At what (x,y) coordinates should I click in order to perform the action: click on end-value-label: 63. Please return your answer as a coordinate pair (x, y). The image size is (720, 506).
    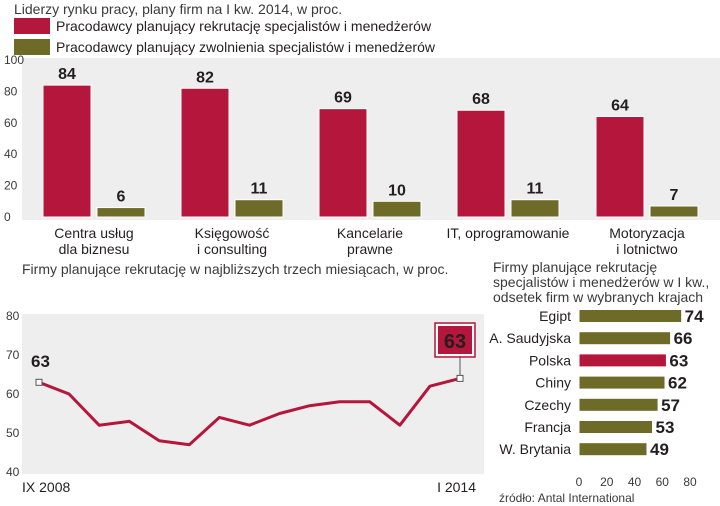
    Looking at the image, I should click on (455, 342).